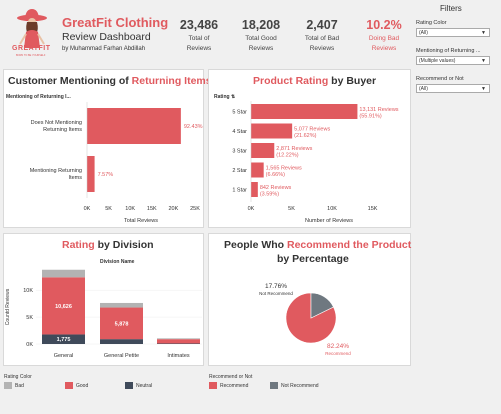 This screenshot has height=414, width=501. I want to click on panel-recommend-title-c: by Percentage, so click(313, 259).